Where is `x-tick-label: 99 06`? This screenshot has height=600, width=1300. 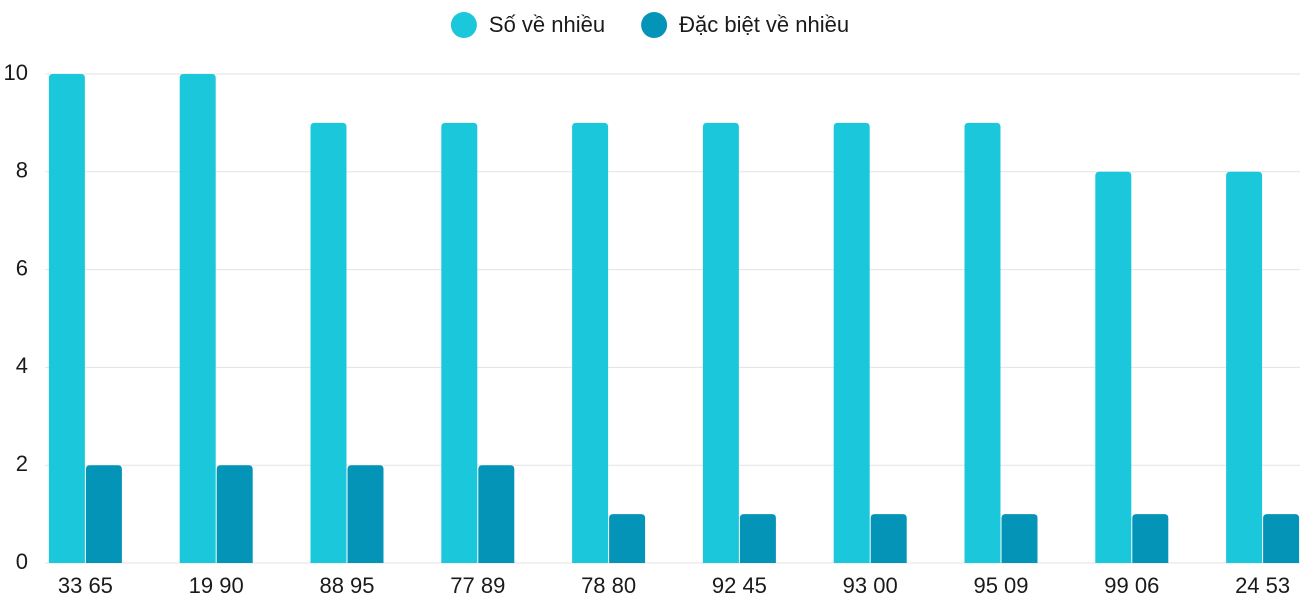
x-tick-label: 99 06 is located at coordinates (1131, 585).